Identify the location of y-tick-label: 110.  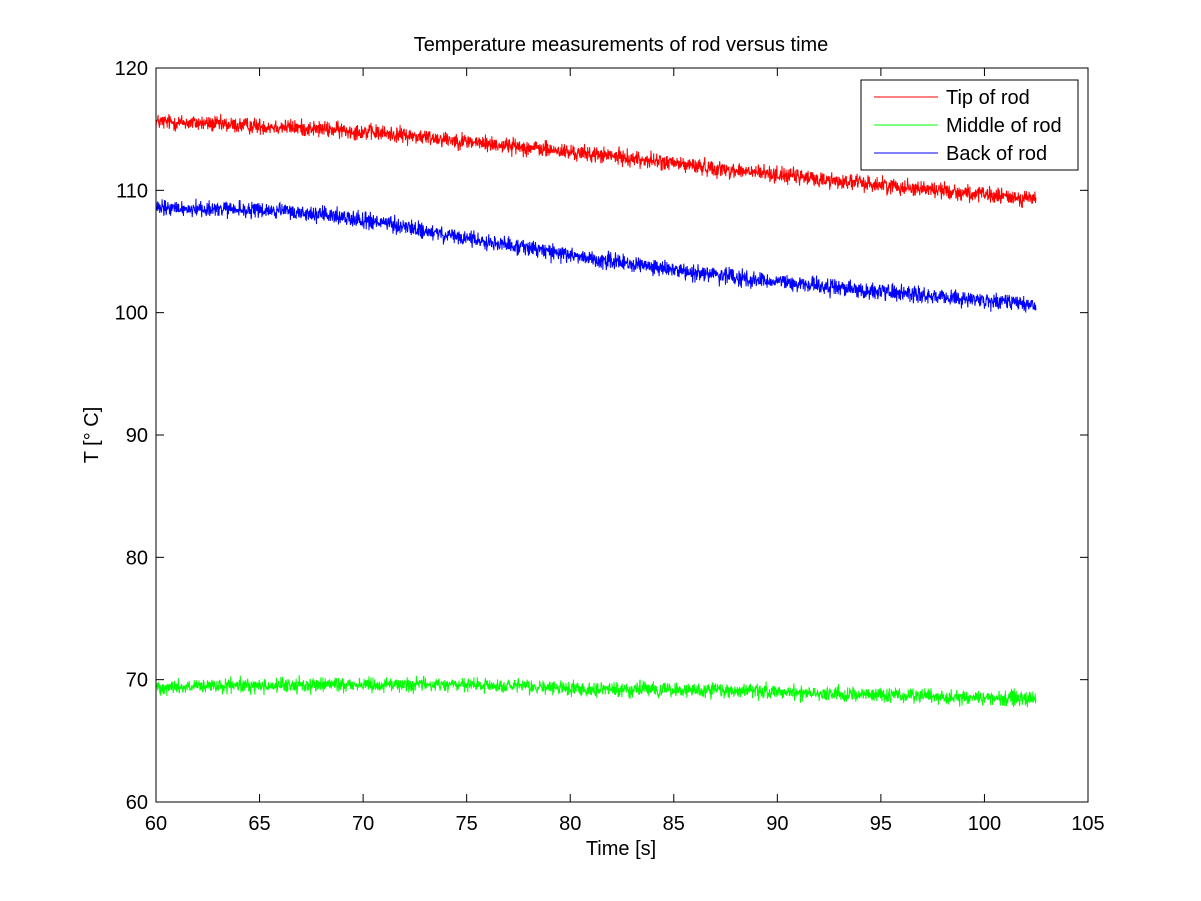
(132, 191).